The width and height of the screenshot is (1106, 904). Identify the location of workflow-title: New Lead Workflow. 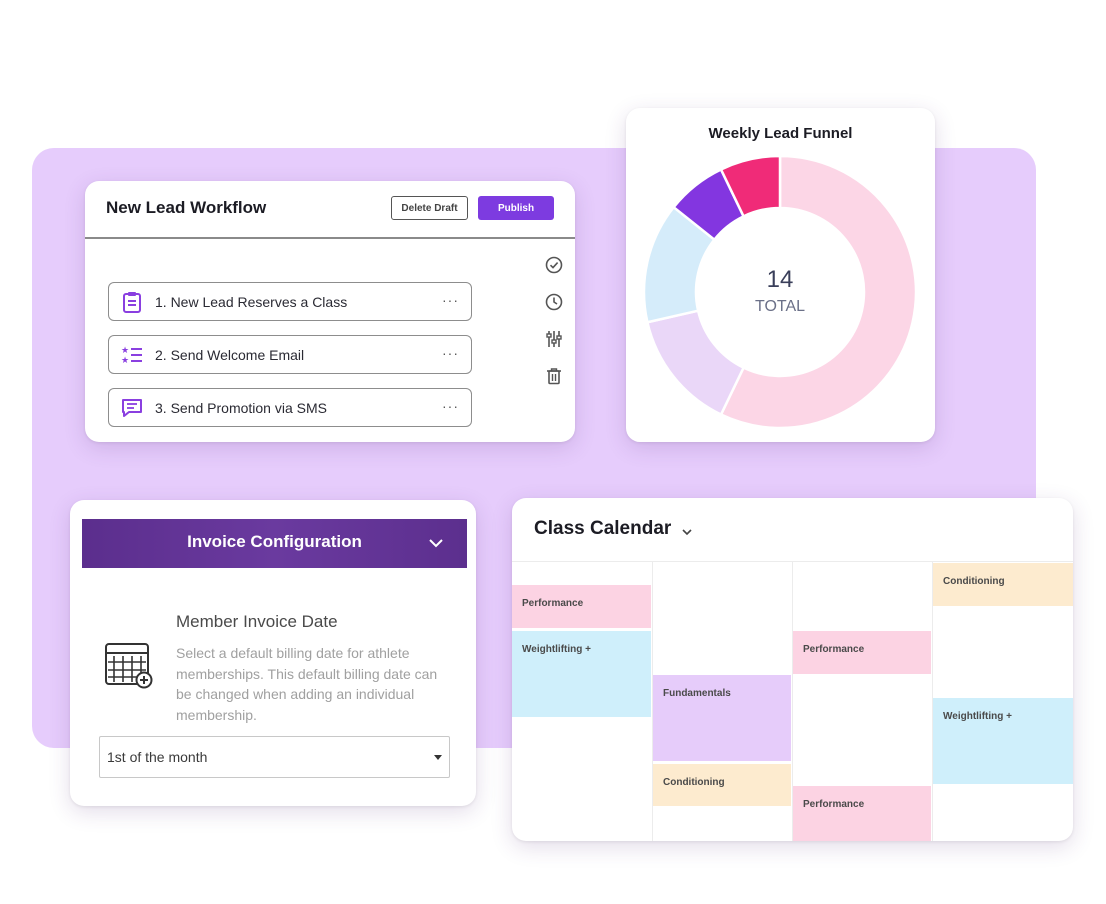
(186, 207).